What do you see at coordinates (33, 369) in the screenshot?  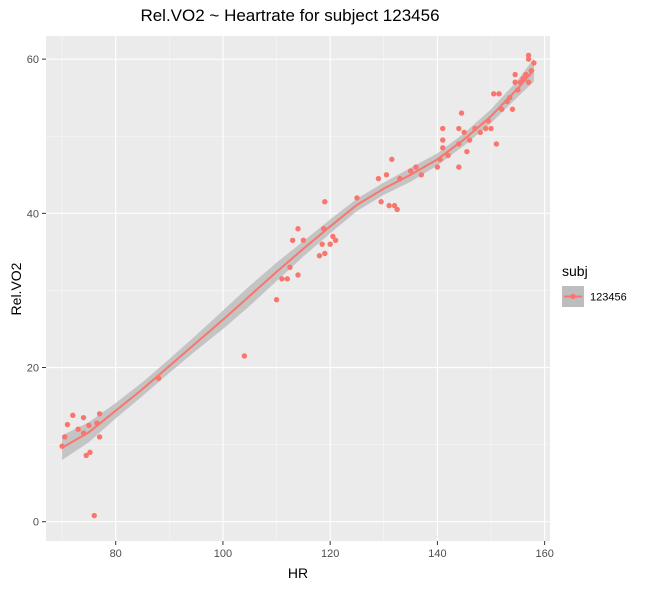 I see `y-tick-label: 20` at bounding box center [33, 369].